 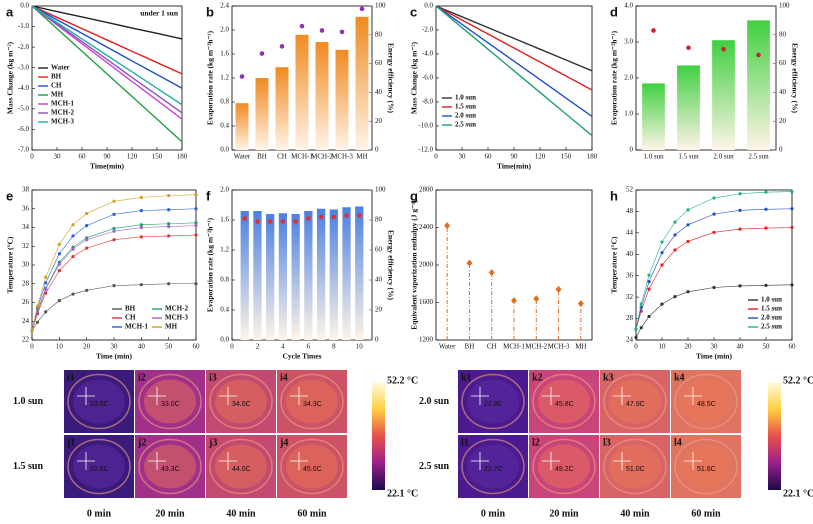 I want to click on y2-tick-label: 20, so click(x=379, y=121).